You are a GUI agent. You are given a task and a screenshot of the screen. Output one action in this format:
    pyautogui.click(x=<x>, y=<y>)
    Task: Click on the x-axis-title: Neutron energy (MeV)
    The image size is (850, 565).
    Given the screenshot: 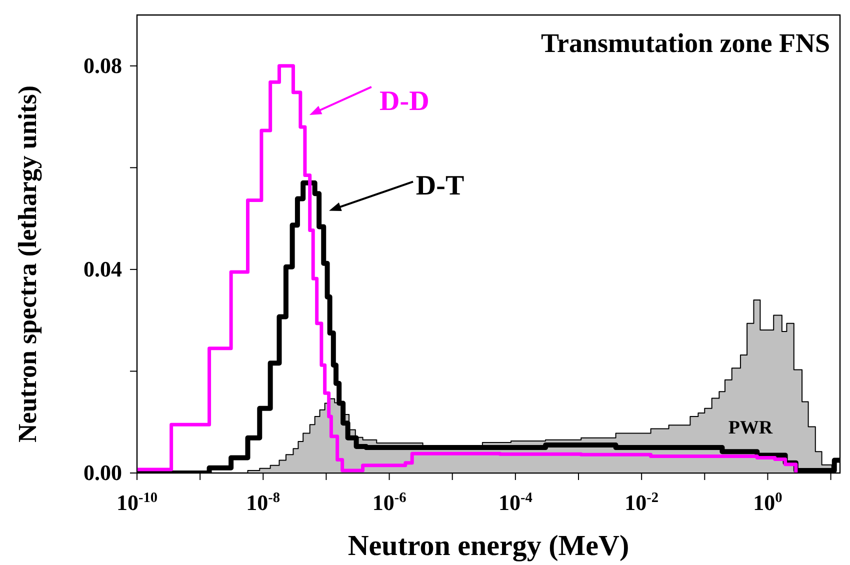 What is the action you would take?
    pyautogui.click(x=489, y=546)
    